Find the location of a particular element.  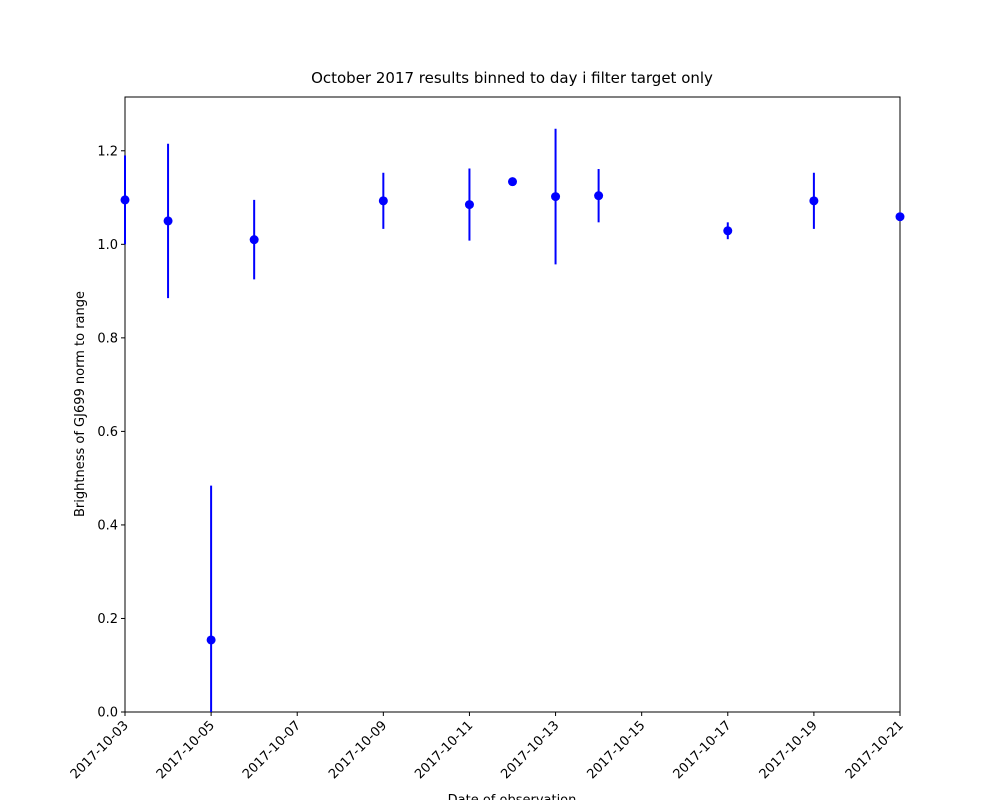

y-tick-label: 0.6 is located at coordinates (107, 432).